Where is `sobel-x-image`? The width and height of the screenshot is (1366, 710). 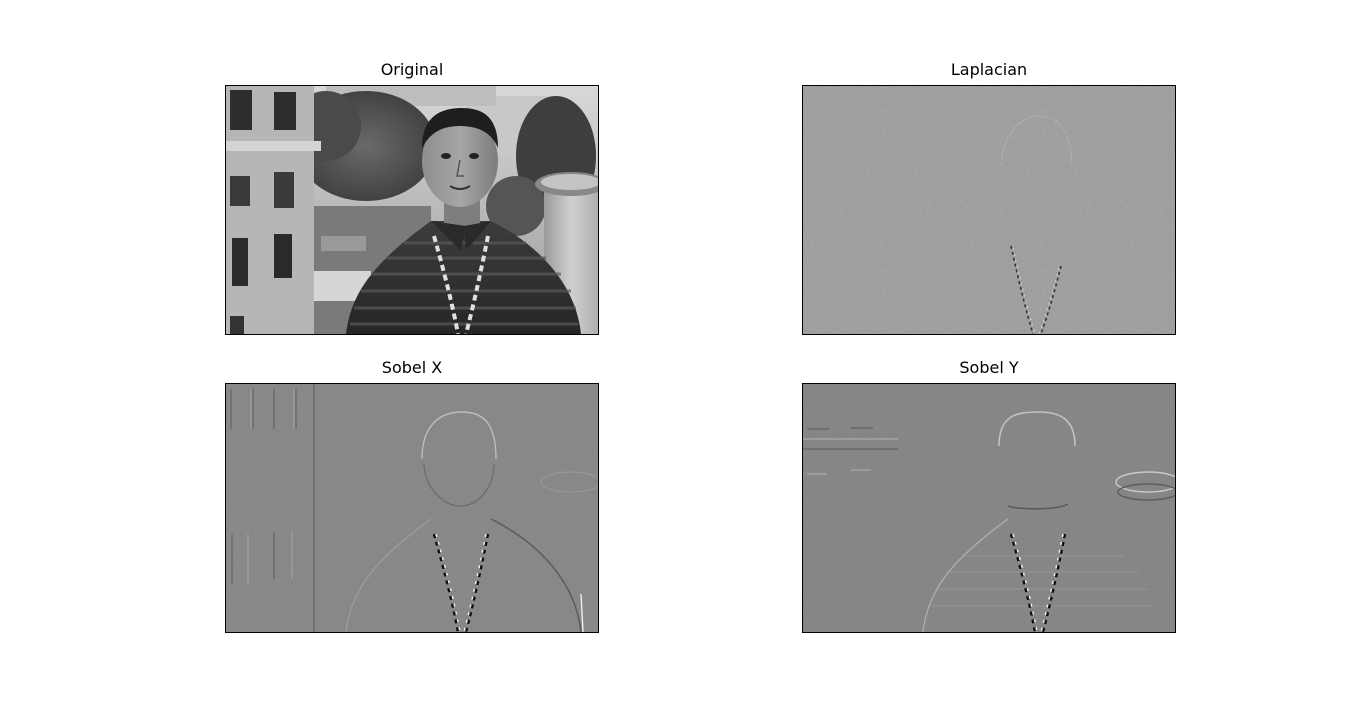
sobel-x-image is located at coordinates (412, 508).